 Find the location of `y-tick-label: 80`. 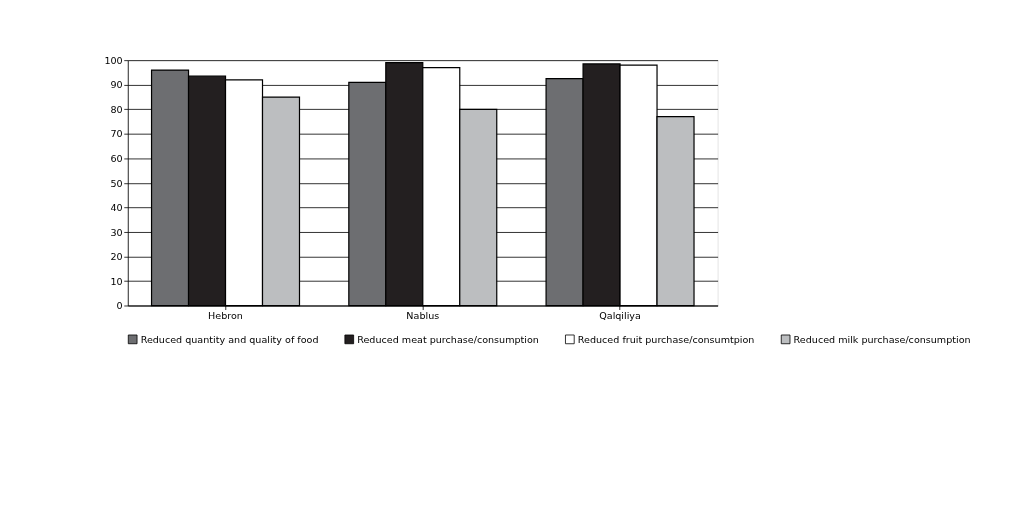

y-tick-label: 80 is located at coordinates (116, 109).